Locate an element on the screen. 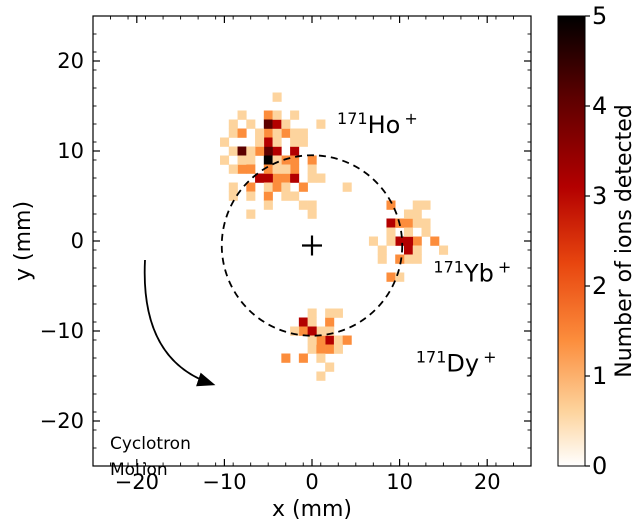 This screenshot has width=637, height=523. colorbar-tick-label: 3 is located at coordinates (599, 196).